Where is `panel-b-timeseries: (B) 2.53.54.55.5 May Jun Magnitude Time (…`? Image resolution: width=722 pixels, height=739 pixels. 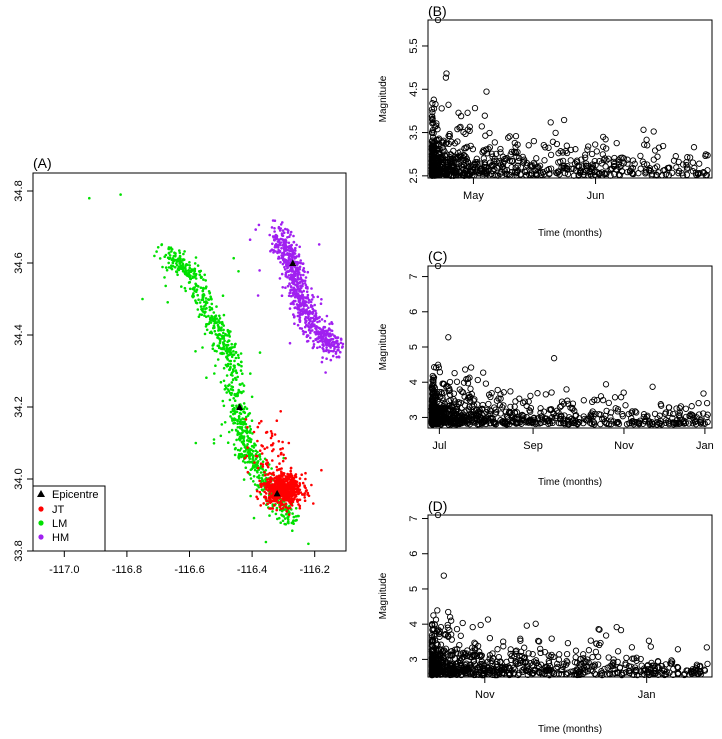
panel-b-timeseries: (B) 2.53.54.55.5 May Jun Magnitude Time (… is located at coordinates (545, 121).